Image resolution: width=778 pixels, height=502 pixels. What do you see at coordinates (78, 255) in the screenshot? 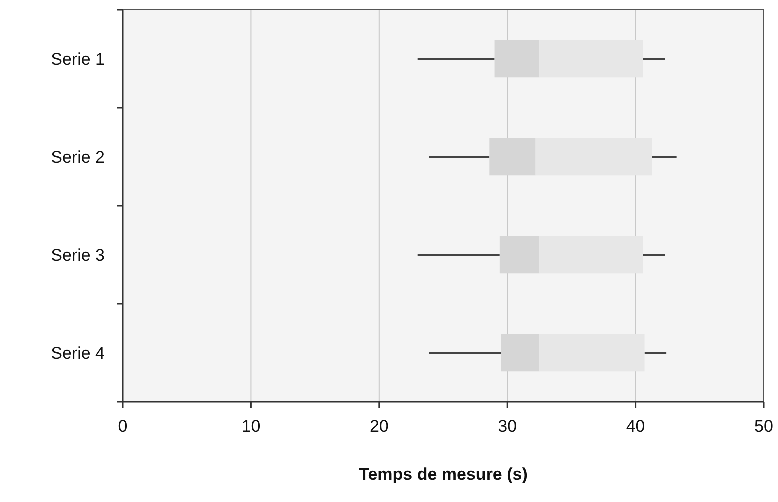
I see `y-tick-label: Serie 3` at bounding box center [78, 255].